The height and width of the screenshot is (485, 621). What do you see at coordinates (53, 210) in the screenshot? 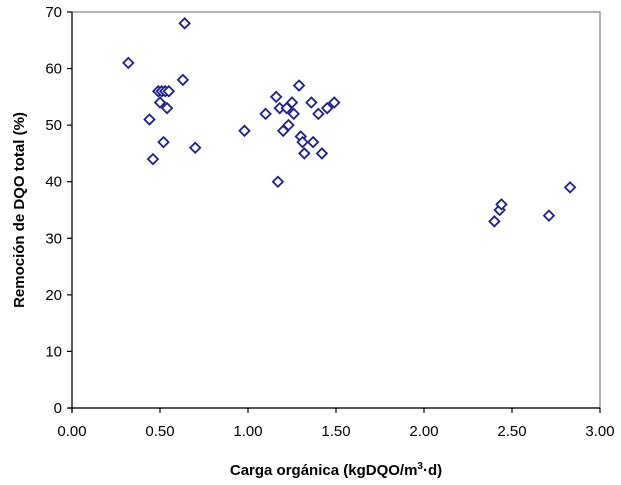
I see `y-tick-labels: 0 10 20 30 40 50 60 70` at bounding box center [53, 210].